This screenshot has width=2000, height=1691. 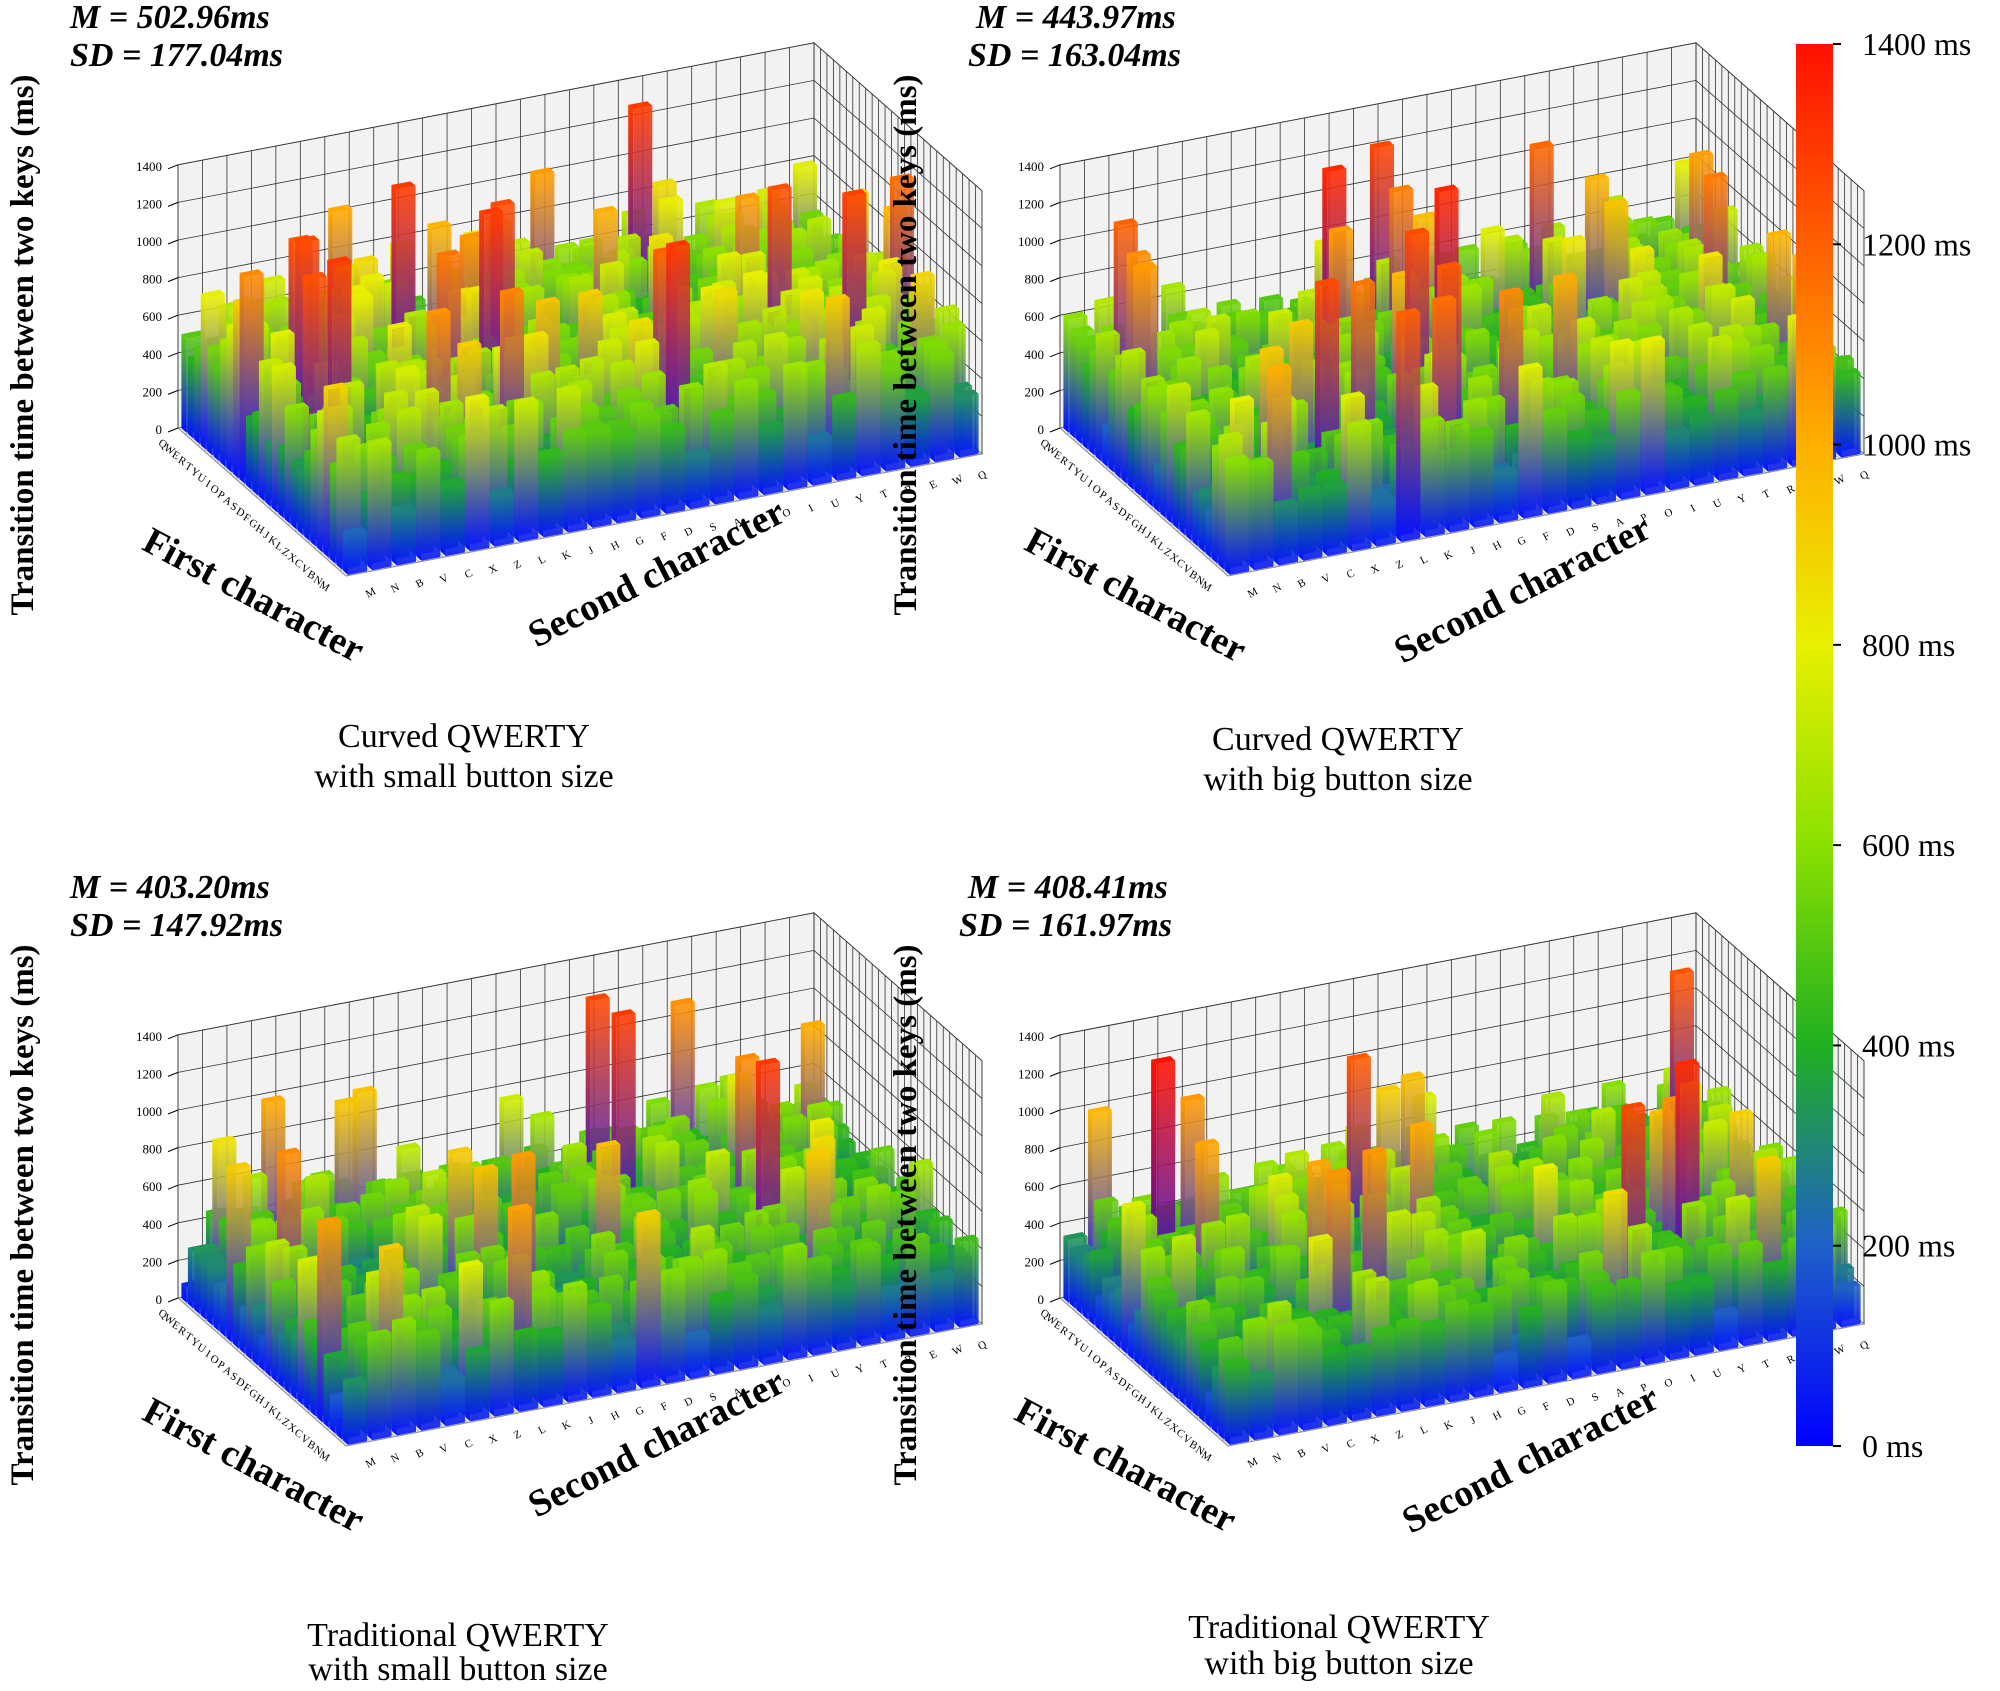 I want to click on second-char-tick: T, so click(x=1767, y=494).